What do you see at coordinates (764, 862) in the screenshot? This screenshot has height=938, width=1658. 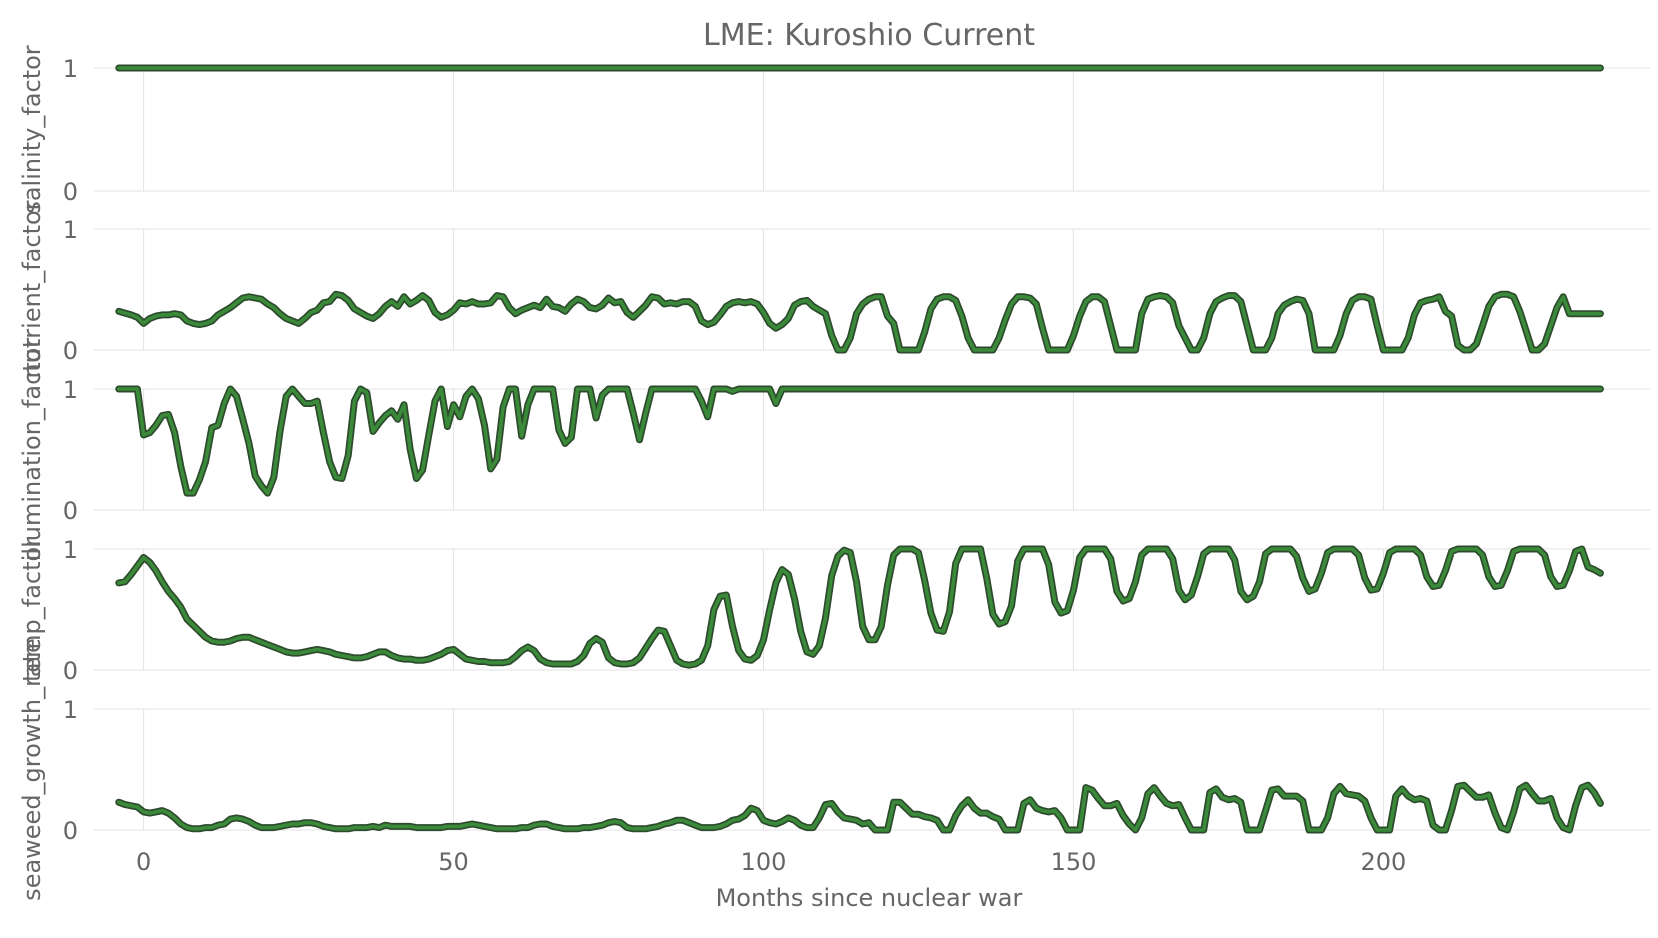 I see `x-tick-label: 100` at bounding box center [764, 862].